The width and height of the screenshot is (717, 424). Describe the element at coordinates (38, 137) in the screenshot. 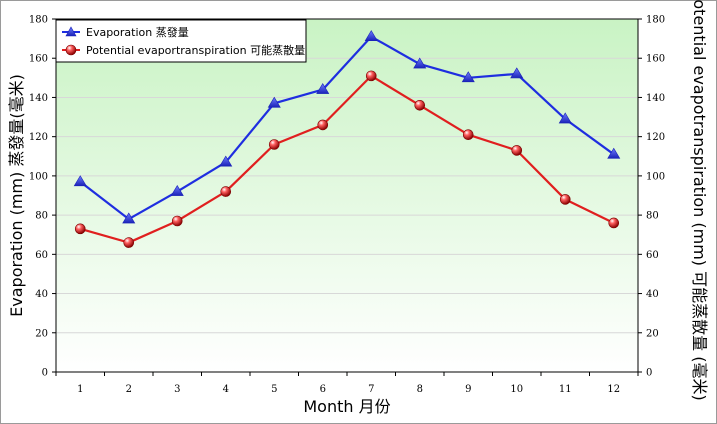

I see `left-tick-label: 120` at that location.